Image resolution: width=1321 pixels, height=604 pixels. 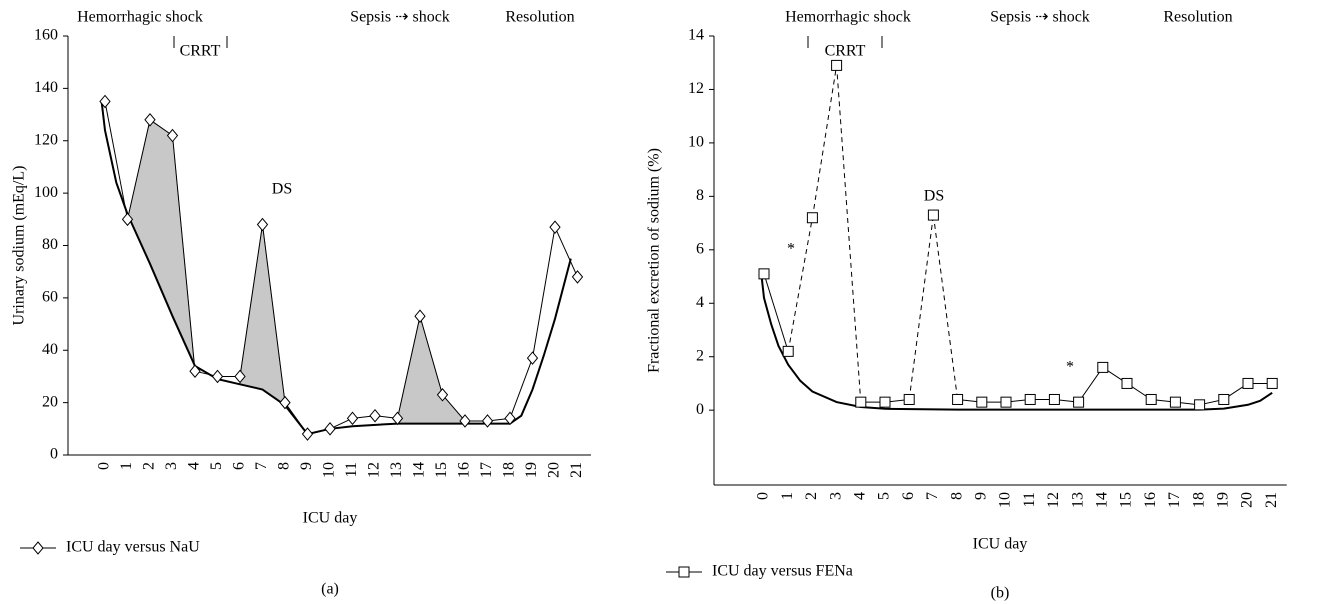 What do you see at coordinates (1000, 593) in the screenshot?
I see `panel-label: (b)` at bounding box center [1000, 593].